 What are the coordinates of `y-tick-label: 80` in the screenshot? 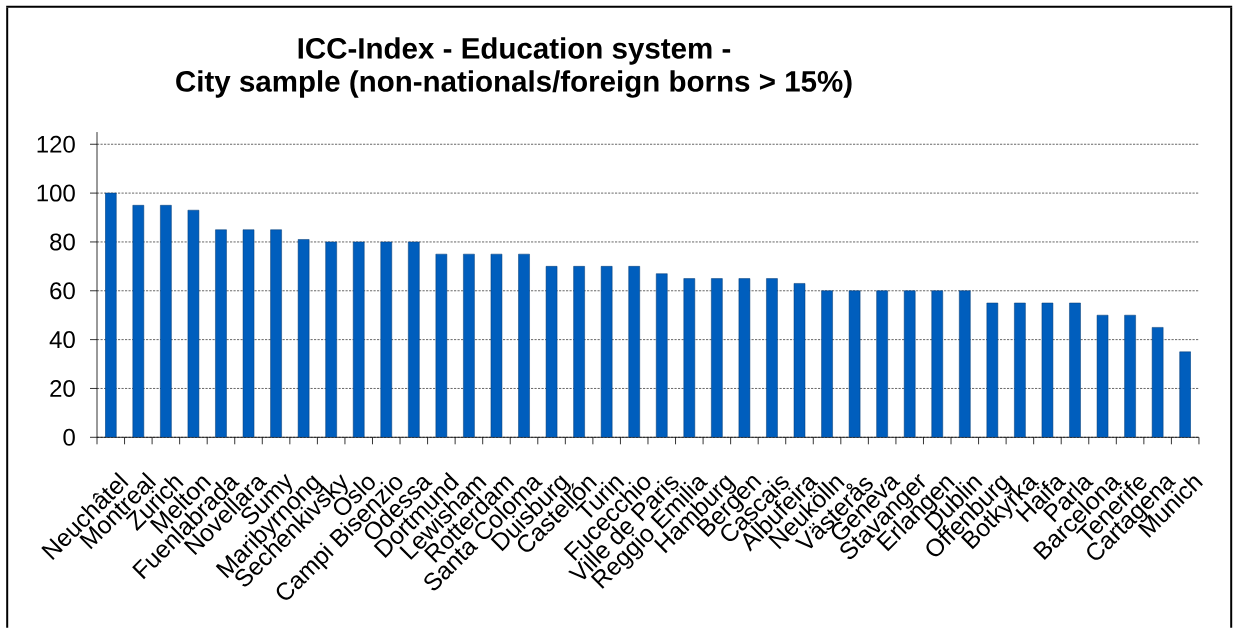 It's located at (62, 242).